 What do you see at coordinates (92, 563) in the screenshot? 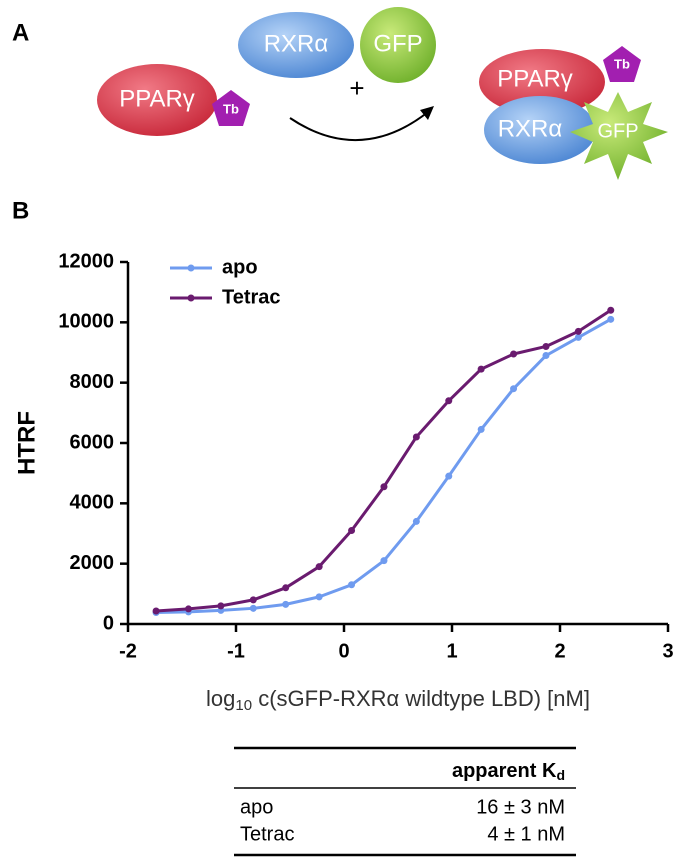
I see `y-tick-label: 2000` at bounding box center [92, 563].